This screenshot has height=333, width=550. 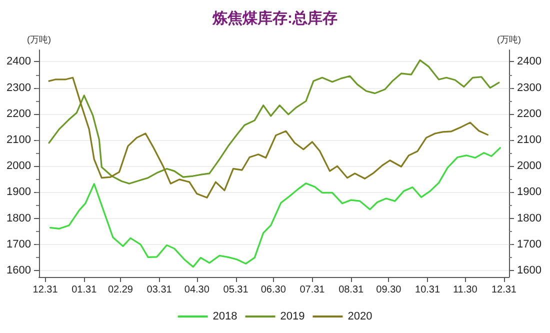 I want to click on y2-axis-title: (万吨), so click(x=509, y=39).